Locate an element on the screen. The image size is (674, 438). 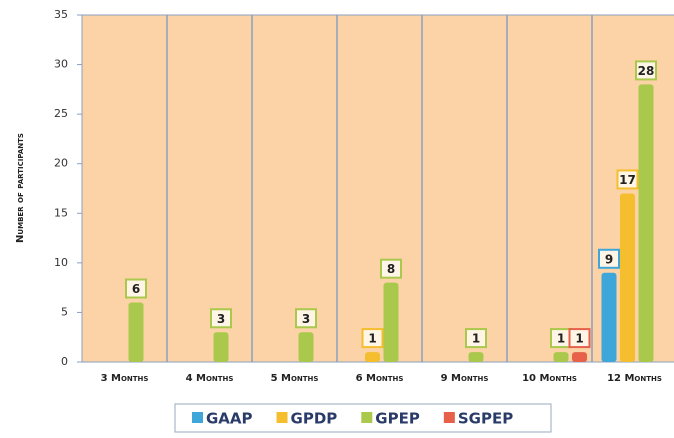
x-tick-label: 9 Months is located at coordinates (465, 378).